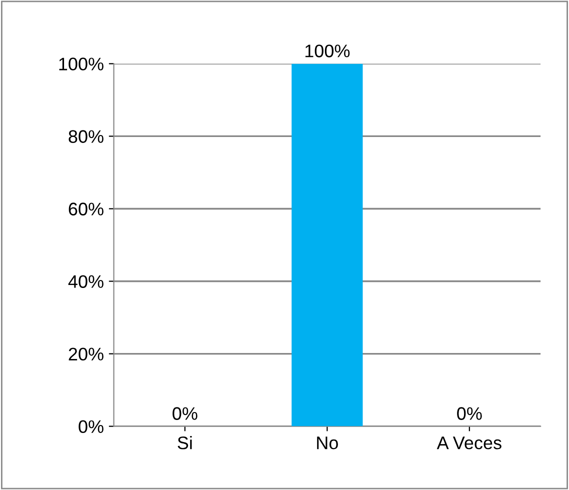 This screenshot has height=490, width=569. I want to click on y-tick-label: 0%, so click(91, 427).